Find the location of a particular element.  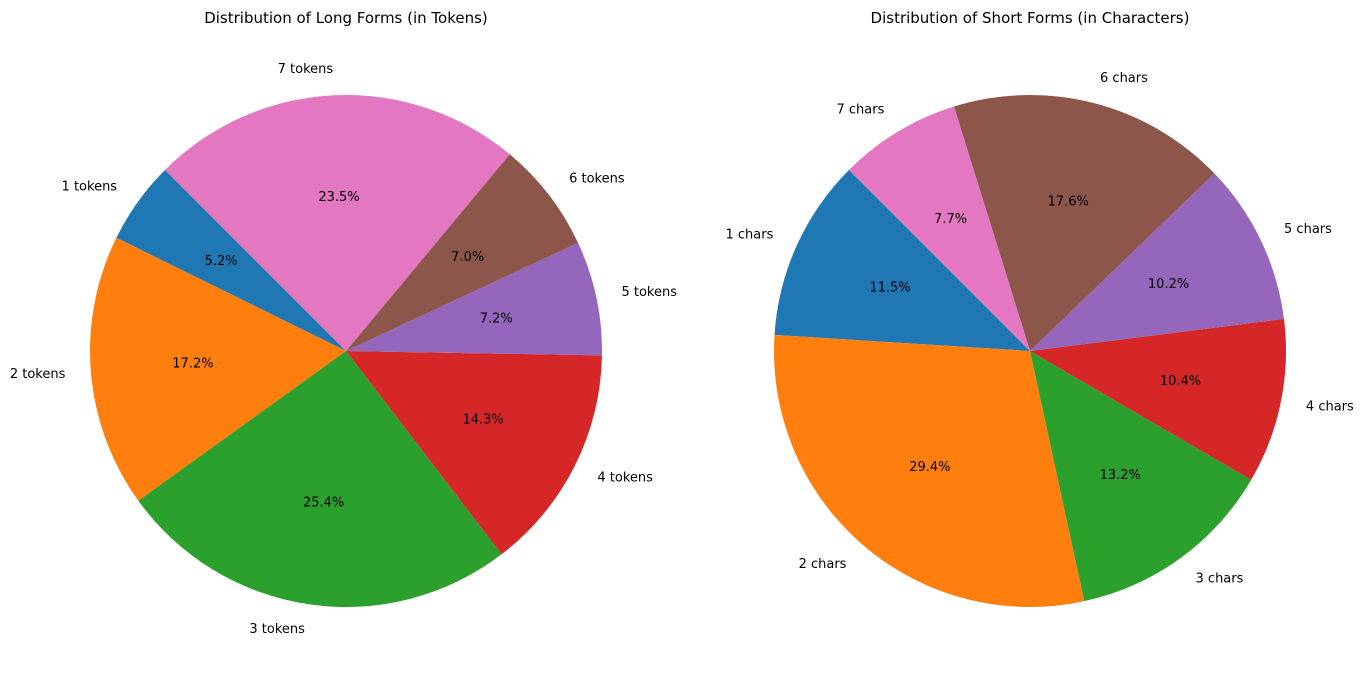

short-forms-percent-label-7: 7.7% is located at coordinates (950, 219).